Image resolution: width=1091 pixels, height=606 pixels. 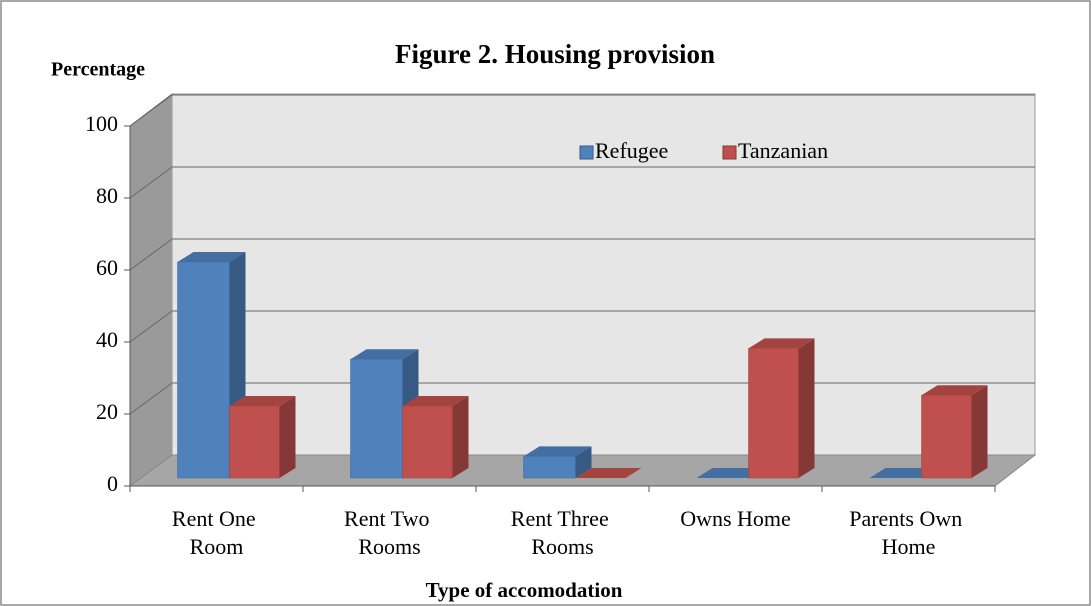 What do you see at coordinates (107, 267) in the screenshot?
I see `y-tick-label: 60` at bounding box center [107, 267].